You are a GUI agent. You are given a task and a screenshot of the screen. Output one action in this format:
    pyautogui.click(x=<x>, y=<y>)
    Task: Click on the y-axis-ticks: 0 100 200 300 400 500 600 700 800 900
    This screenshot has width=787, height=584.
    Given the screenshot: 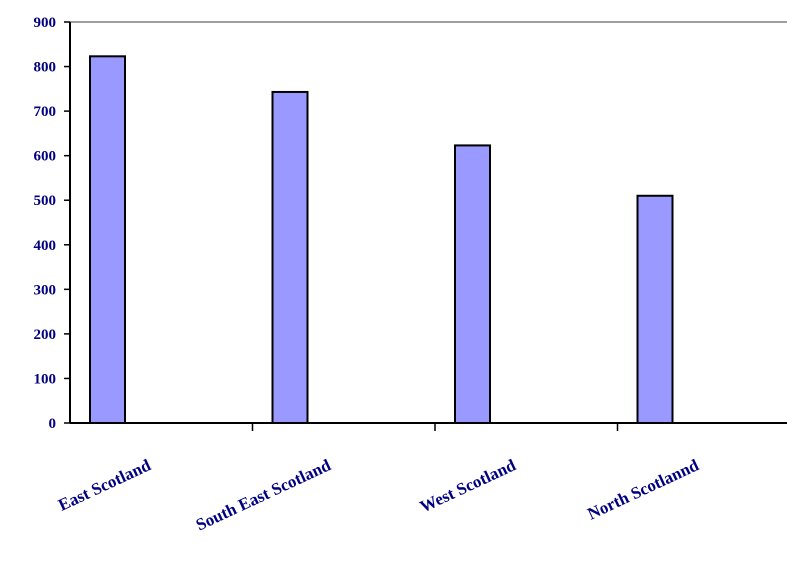 What is the action you would take?
    pyautogui.click(x=52, y=223)
    